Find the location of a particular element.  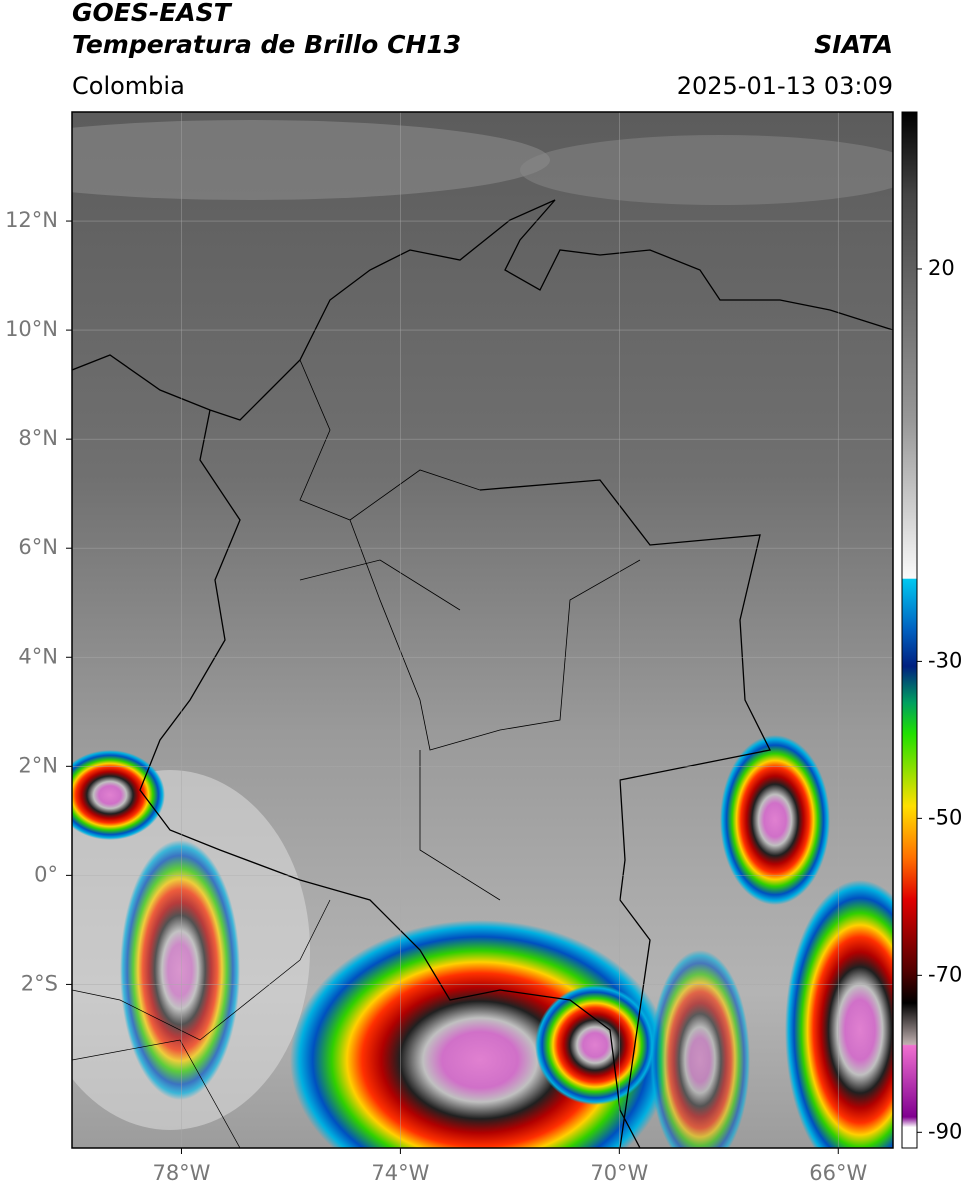

x-tick-label: 66°W is located at coordinates (838, 1173).